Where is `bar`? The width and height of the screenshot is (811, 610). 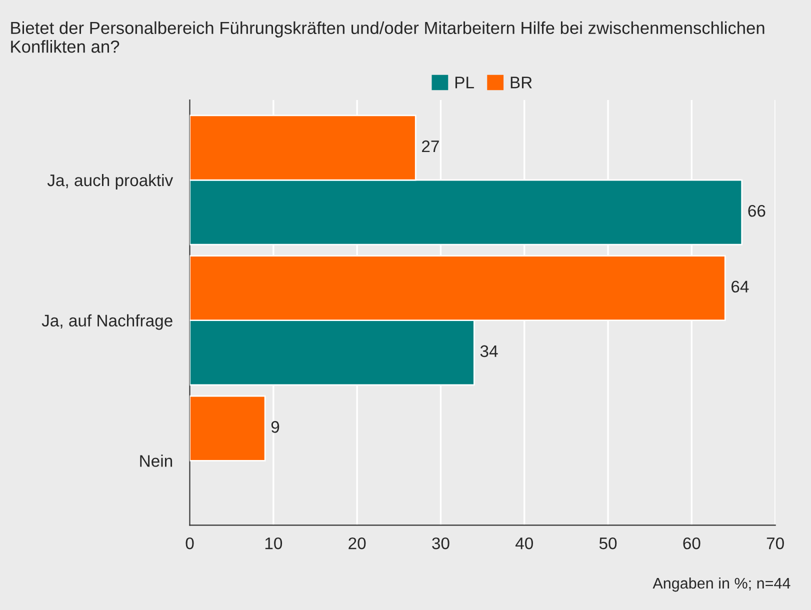 bar is located at coordinates (228, 428).